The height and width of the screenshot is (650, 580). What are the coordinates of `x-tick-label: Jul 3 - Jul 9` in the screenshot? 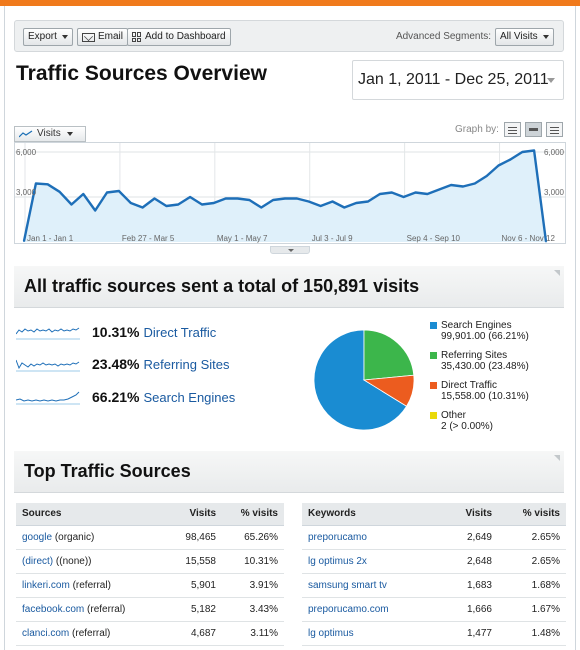 It's located at (332, 238).